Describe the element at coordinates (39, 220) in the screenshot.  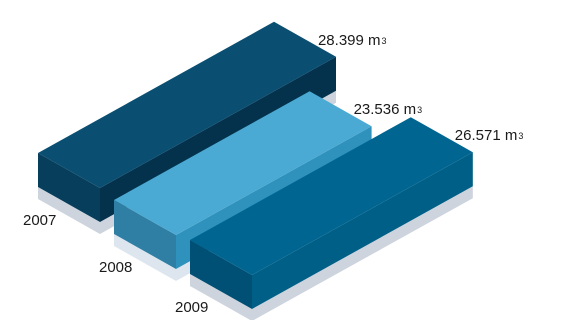
I see `year-label-2007: 2007` at that location.